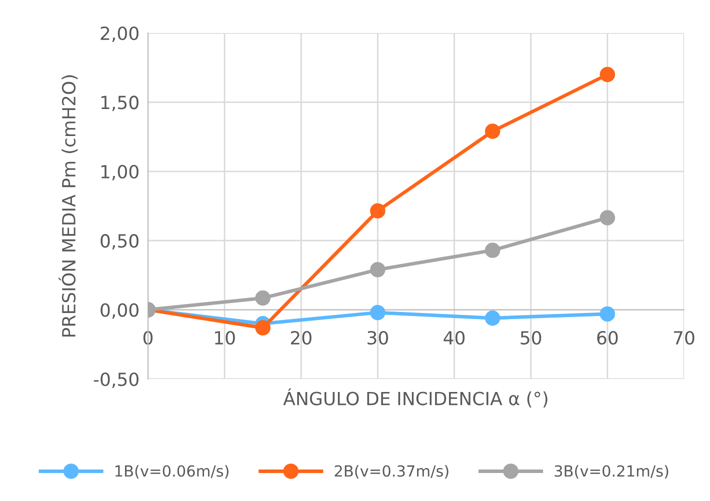  What do you see at coordinates (171, 471) in the screenshot?
I see `legend-label: 1B(v=0.06m/s)` at bounding box center [171, 471].